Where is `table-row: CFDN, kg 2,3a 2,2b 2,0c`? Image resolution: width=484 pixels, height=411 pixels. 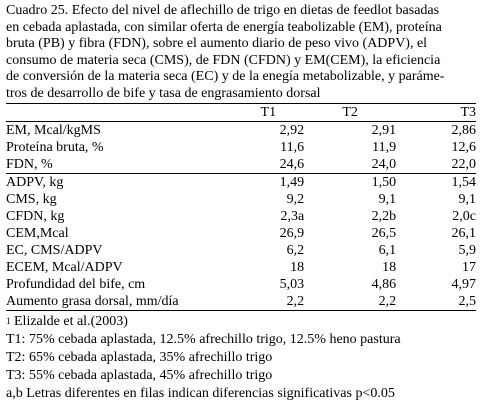
table-row: CFDN, kg 2,3a 2,2b 2,0c is located at coordinates (241, 216).